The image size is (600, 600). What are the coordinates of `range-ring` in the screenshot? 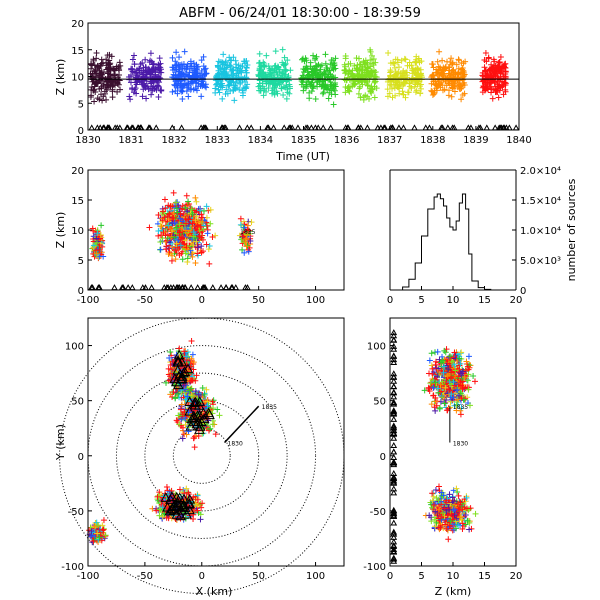 It's located at (202, 456).